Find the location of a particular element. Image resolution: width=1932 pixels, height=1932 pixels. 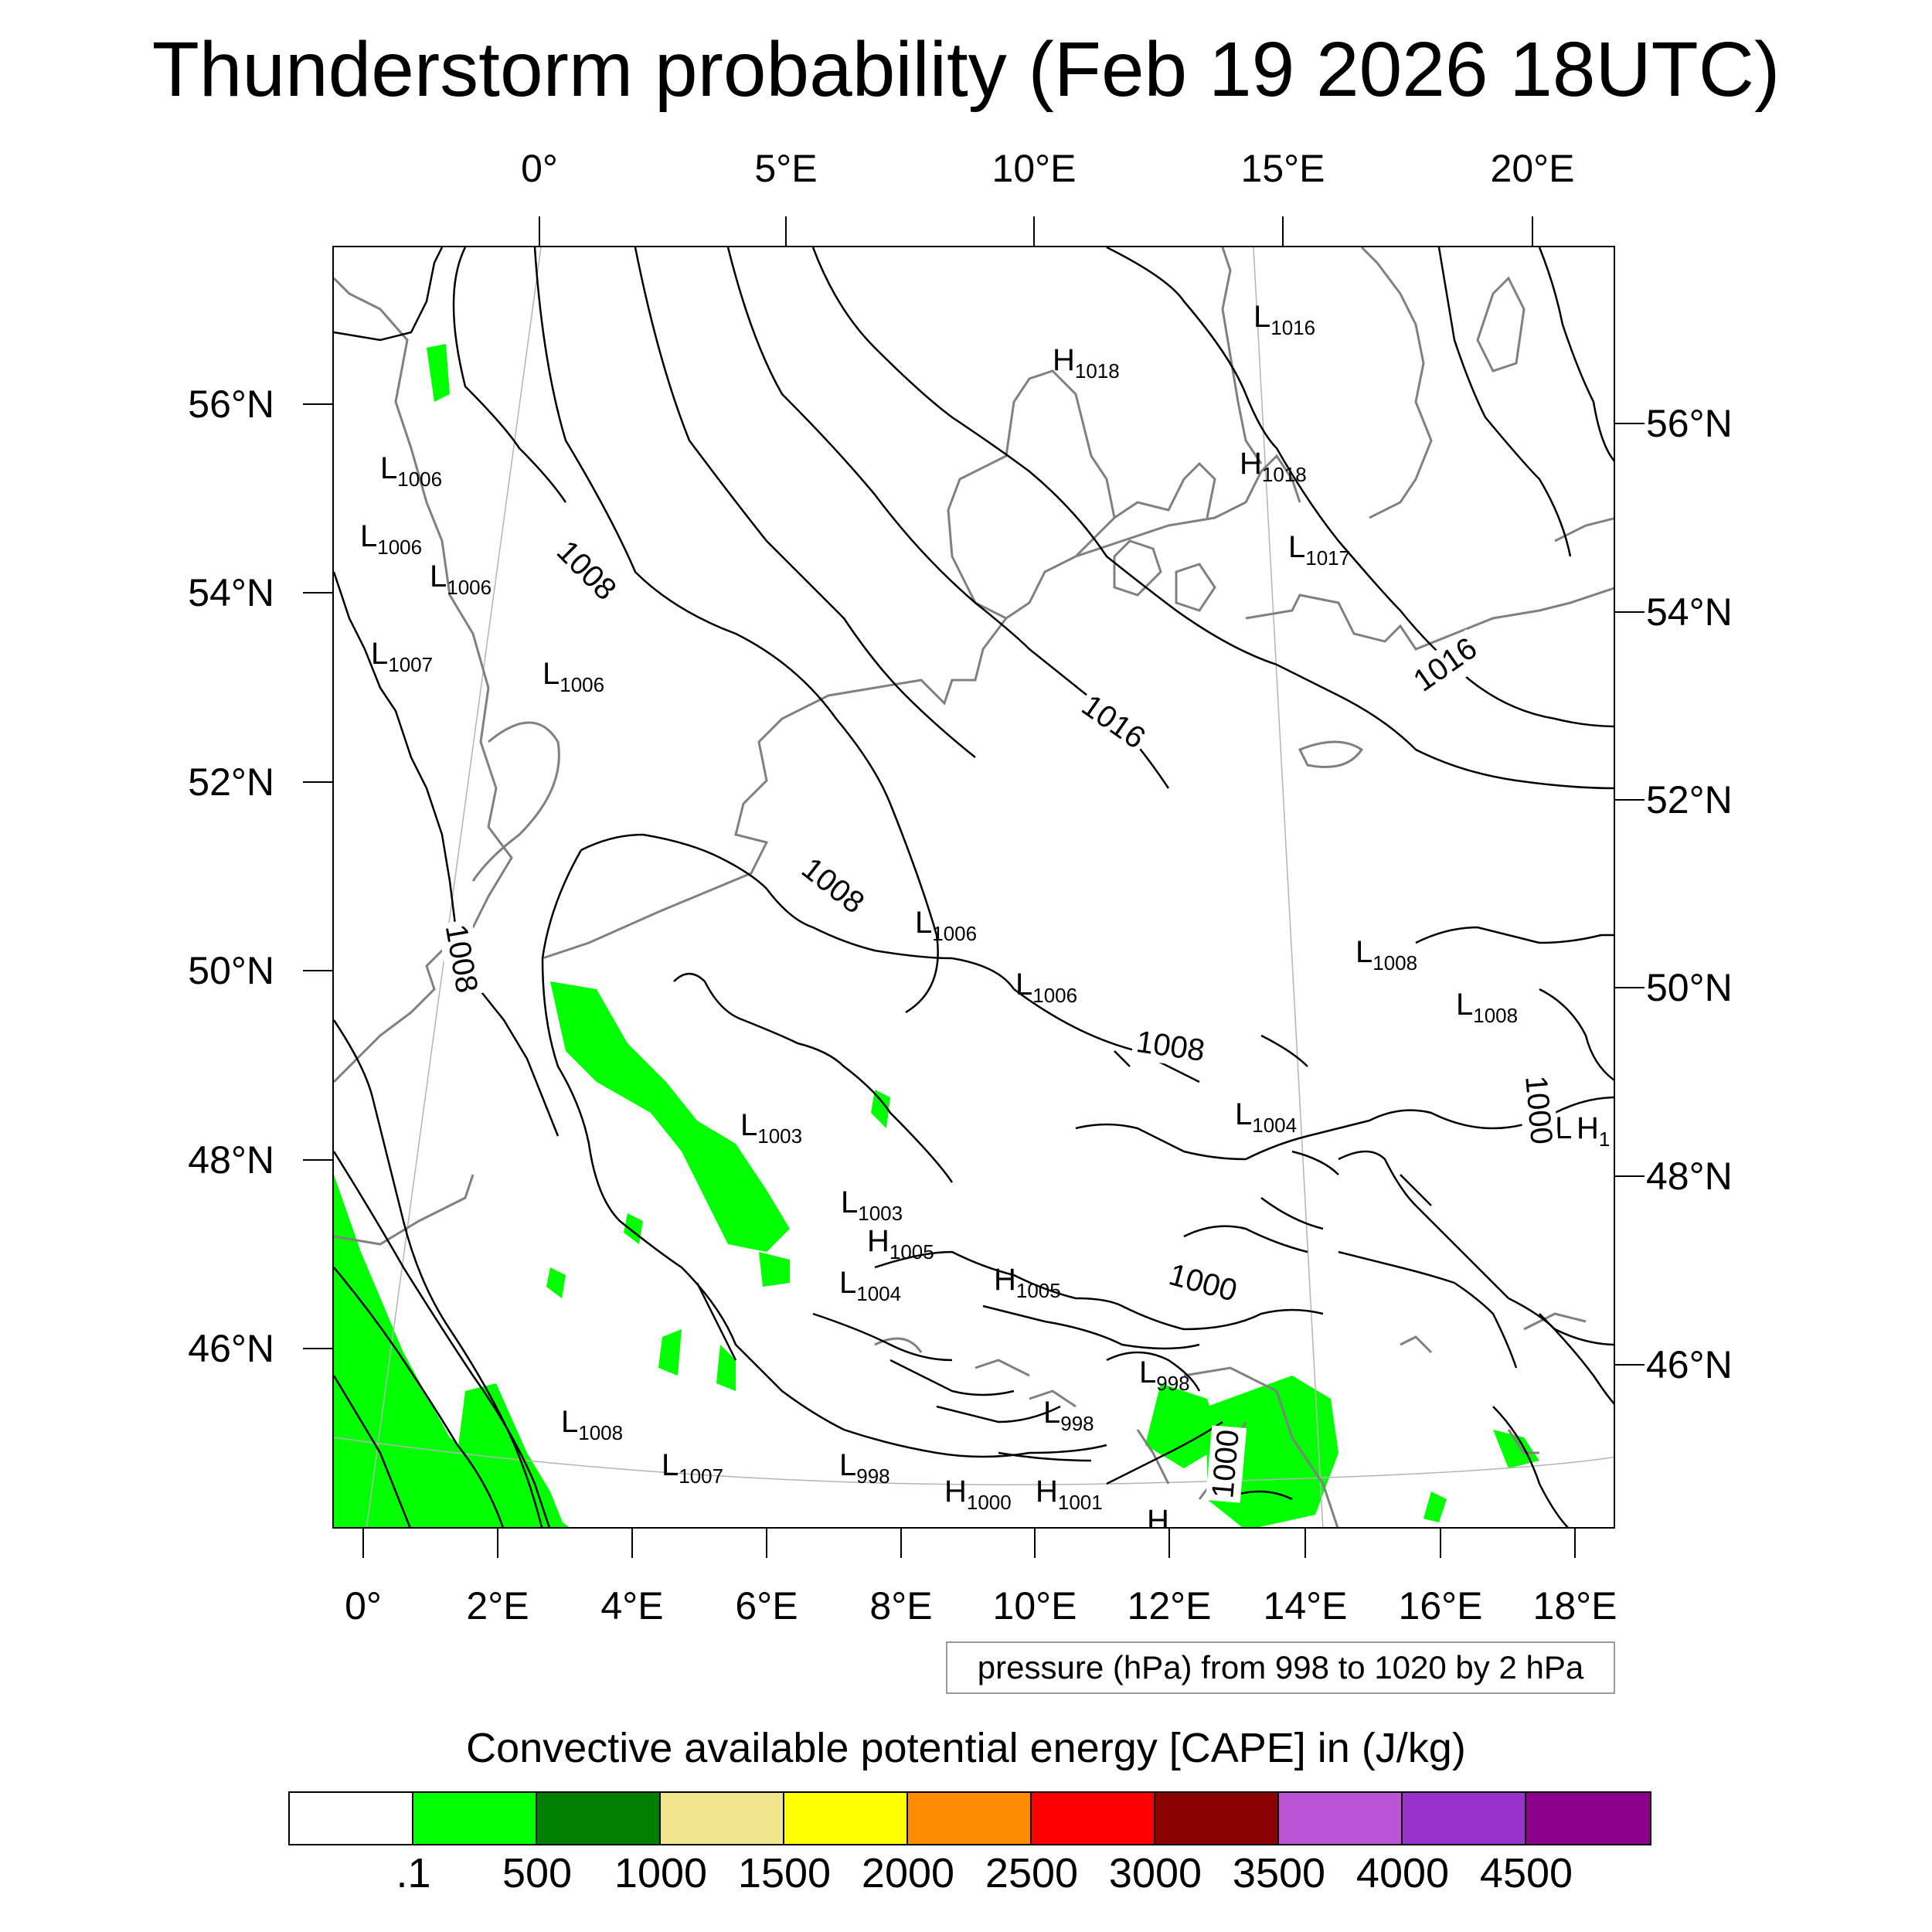

pressure-range-note: pressure (hPa) from 998 to 1020 by 2 hPa is located at coordinates (1281, 1668).